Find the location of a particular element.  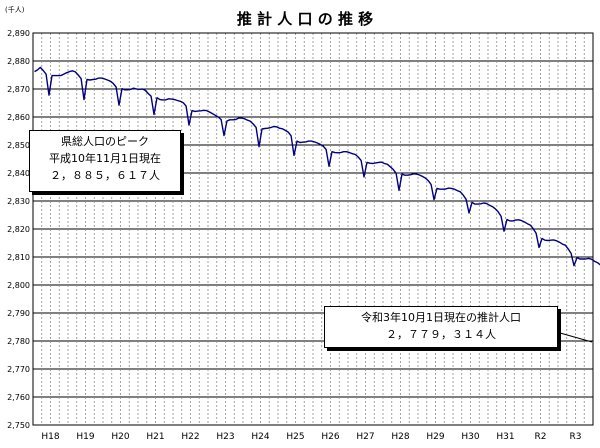

x-tick-label: H22 is located at coordinates (190, 437).